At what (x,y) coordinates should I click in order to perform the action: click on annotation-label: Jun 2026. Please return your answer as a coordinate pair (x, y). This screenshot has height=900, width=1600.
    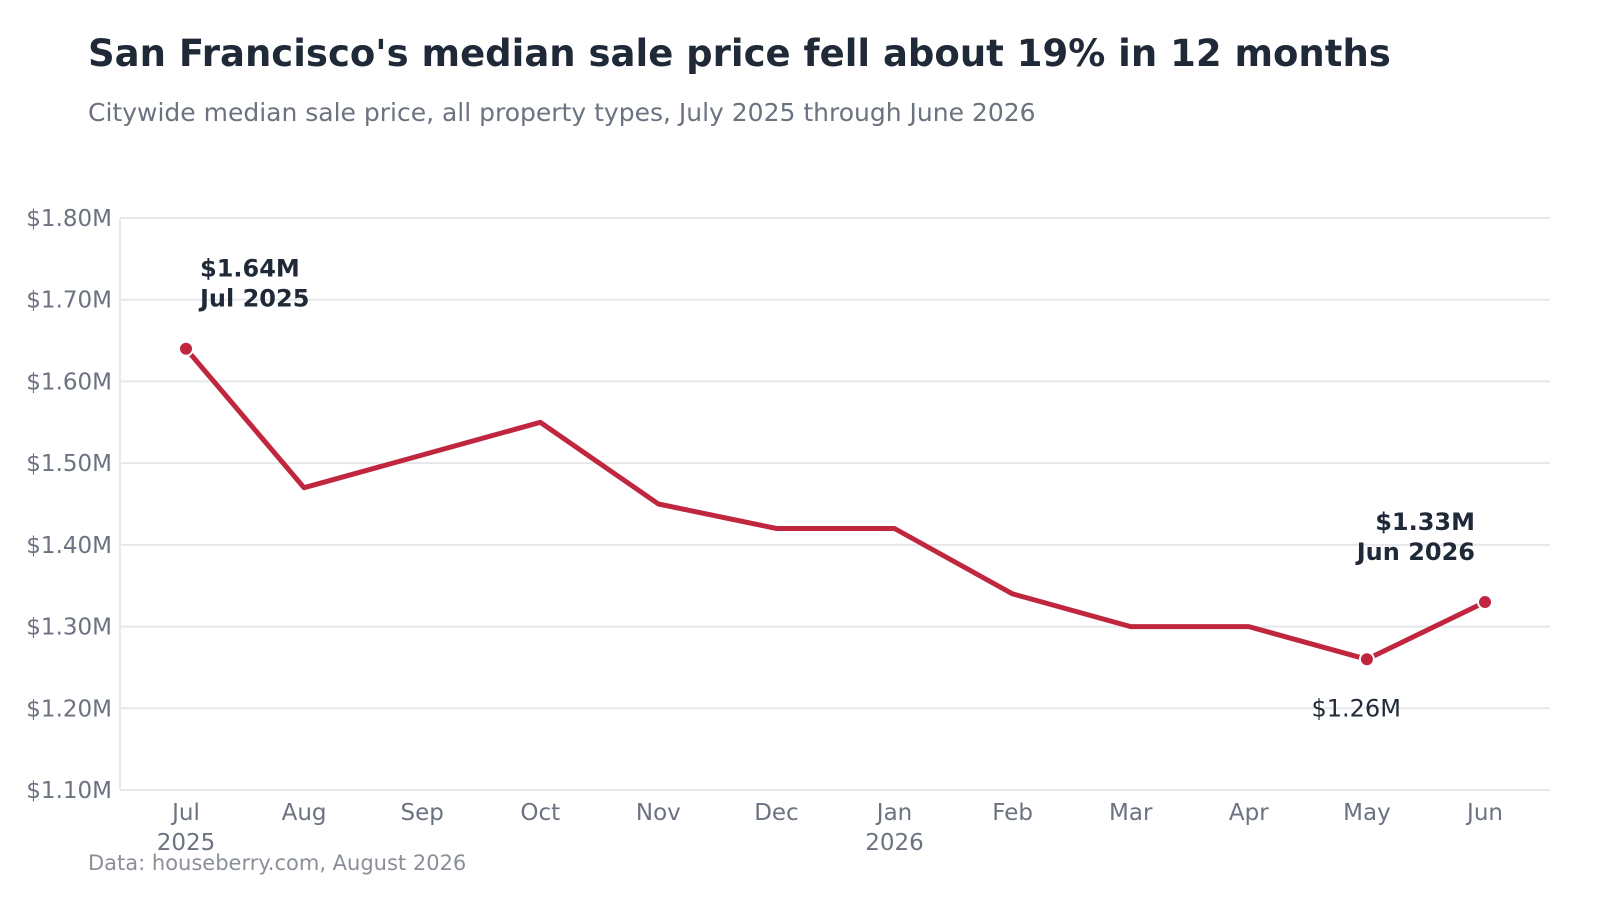
    Looking at the image, I should click on (1415, 552).